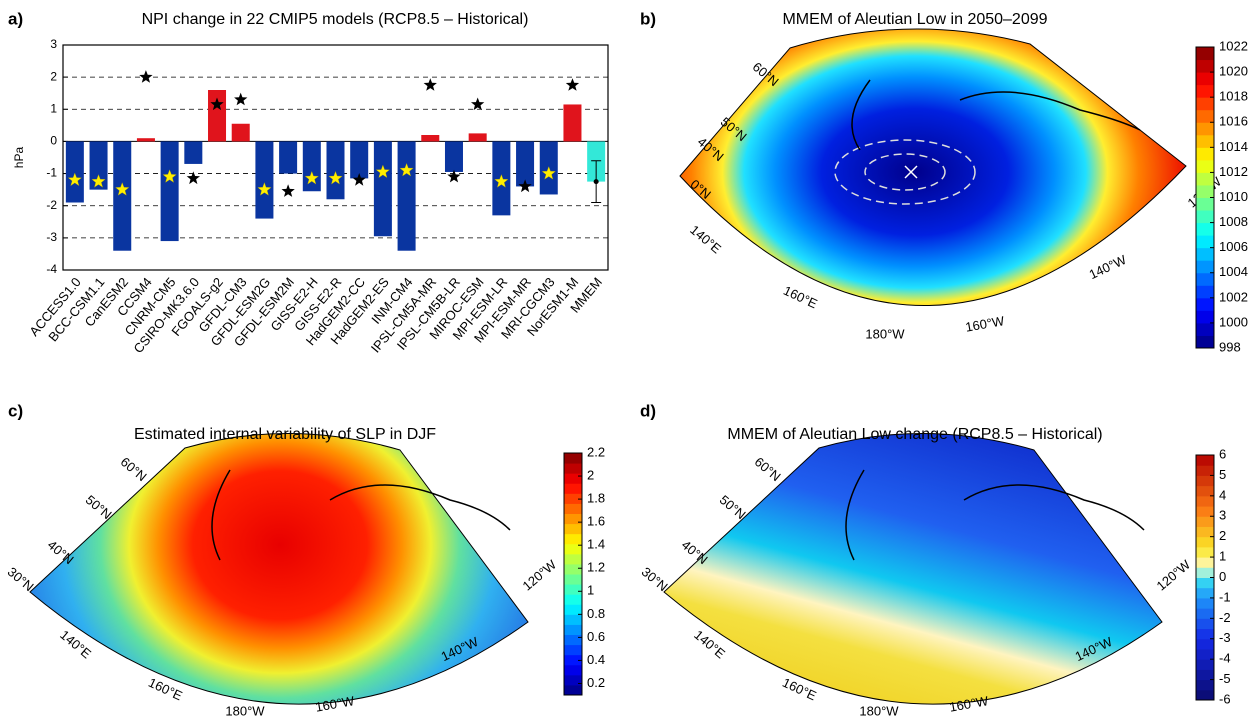  I want to click on panel-label: a), so click(15, 18).